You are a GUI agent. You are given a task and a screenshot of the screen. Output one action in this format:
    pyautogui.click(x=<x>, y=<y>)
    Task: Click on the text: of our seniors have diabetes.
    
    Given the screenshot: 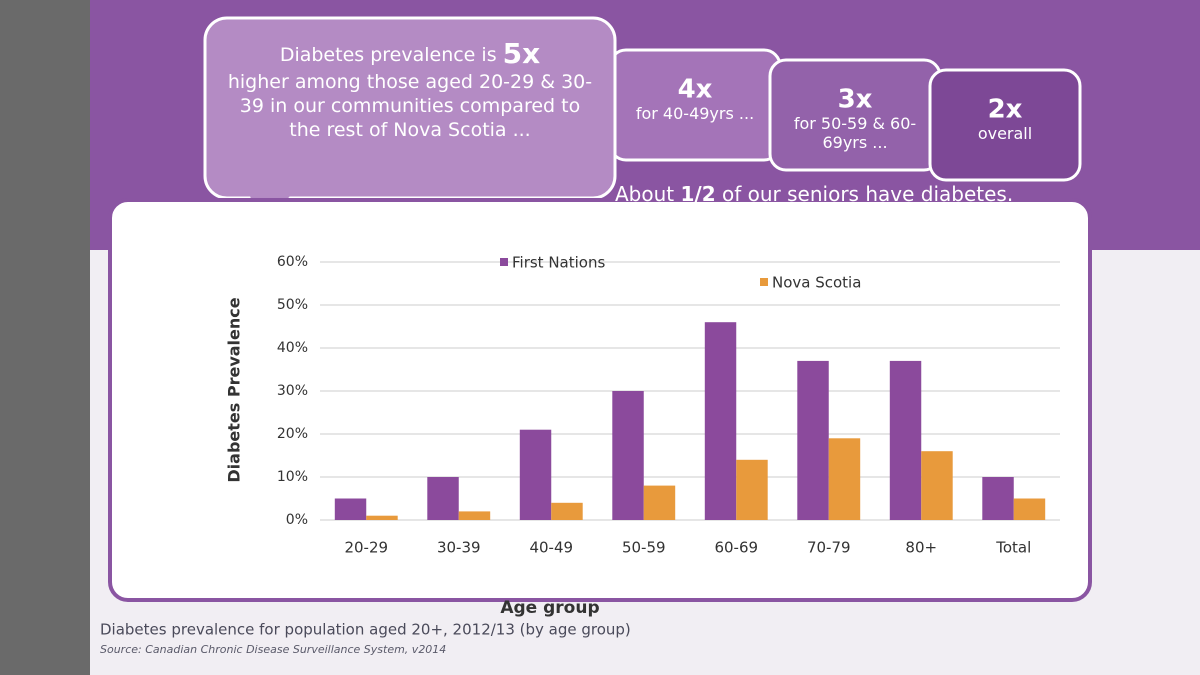 What is the action you would take?
    pyautogui.click(x=867, y=194)
    